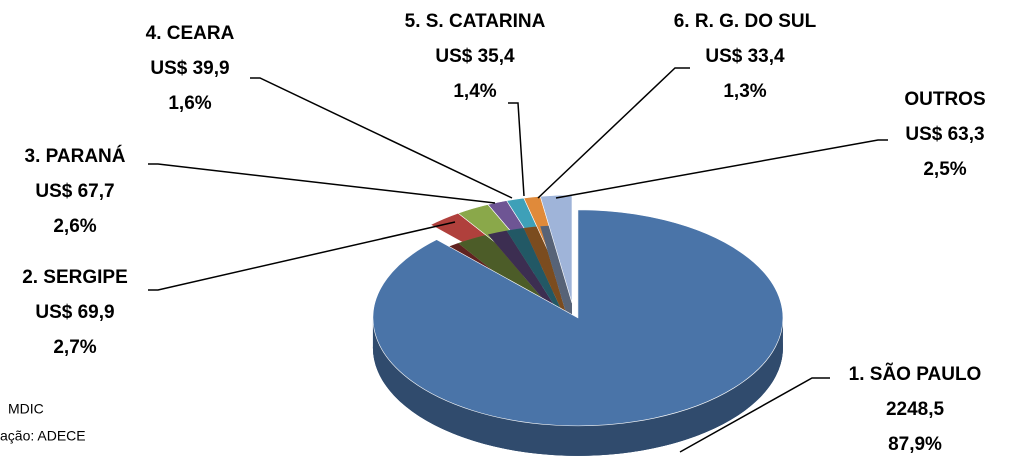 Image resolution: width=1011 pixels, height=456 pixels. What do you see at coordinates (189, 68) in the screenshot?
I see `value-label: US$ 39,9` at bounding box center [189, 68].